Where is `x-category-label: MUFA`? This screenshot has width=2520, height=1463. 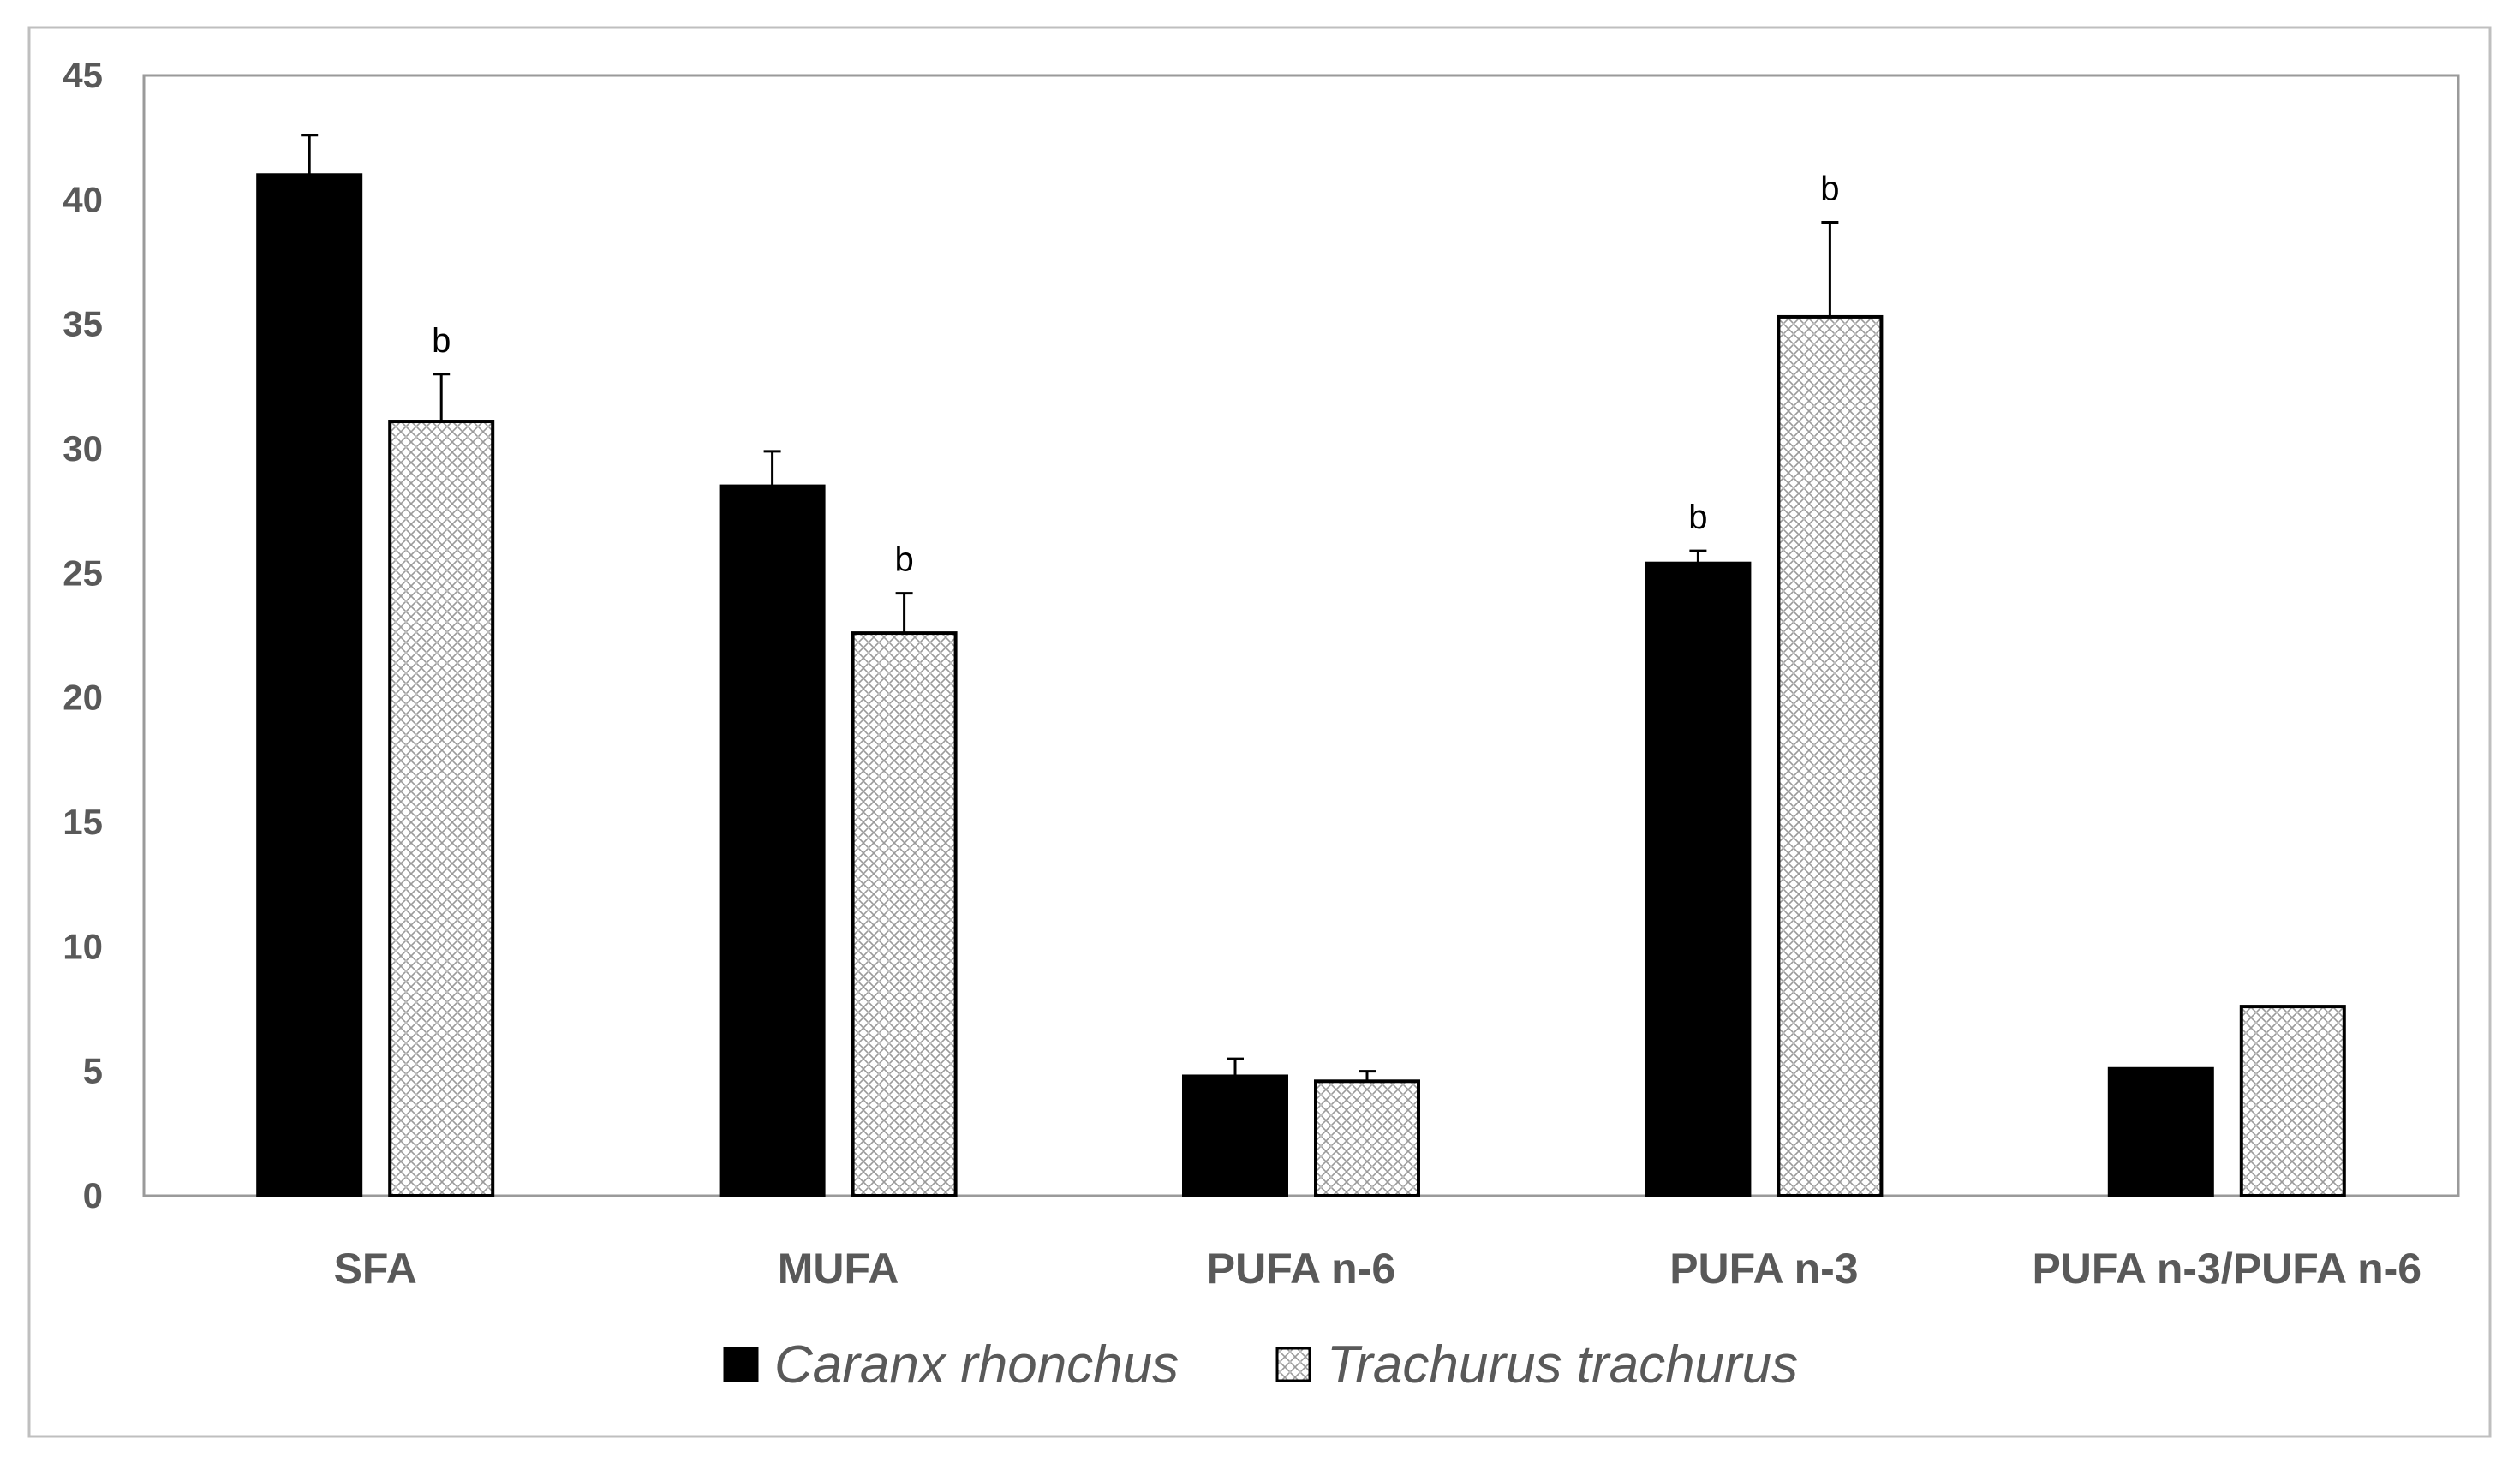 x-category-label: MUFA is located at coordinates (839, 1269).